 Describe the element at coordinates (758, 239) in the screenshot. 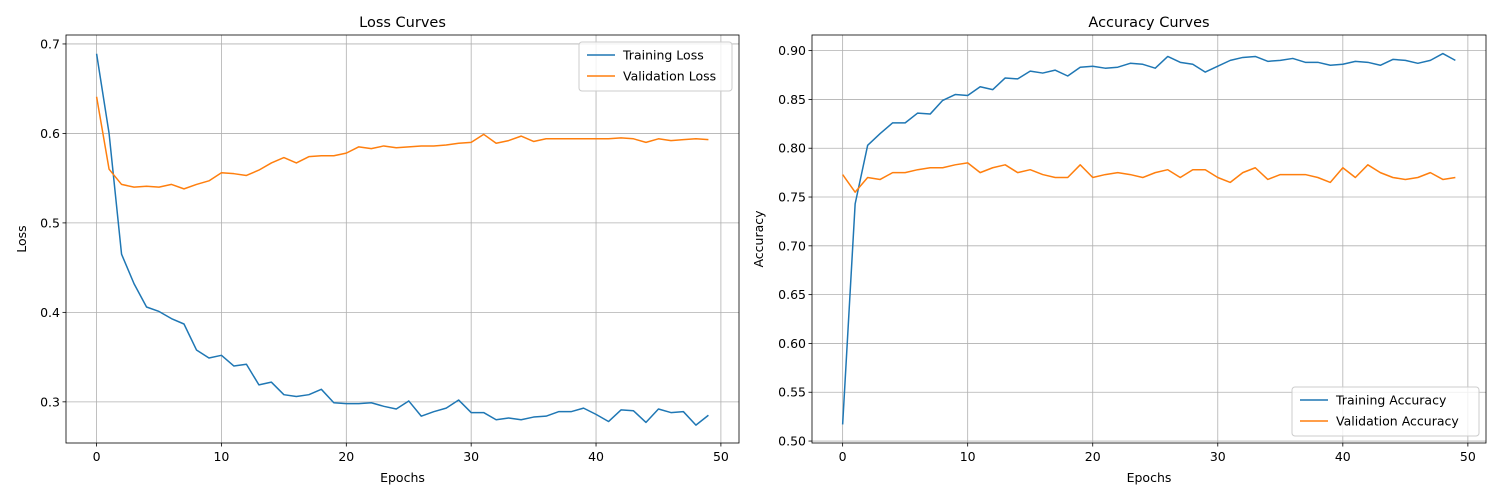

I see `y-axis-label: Accuracy` at that location.